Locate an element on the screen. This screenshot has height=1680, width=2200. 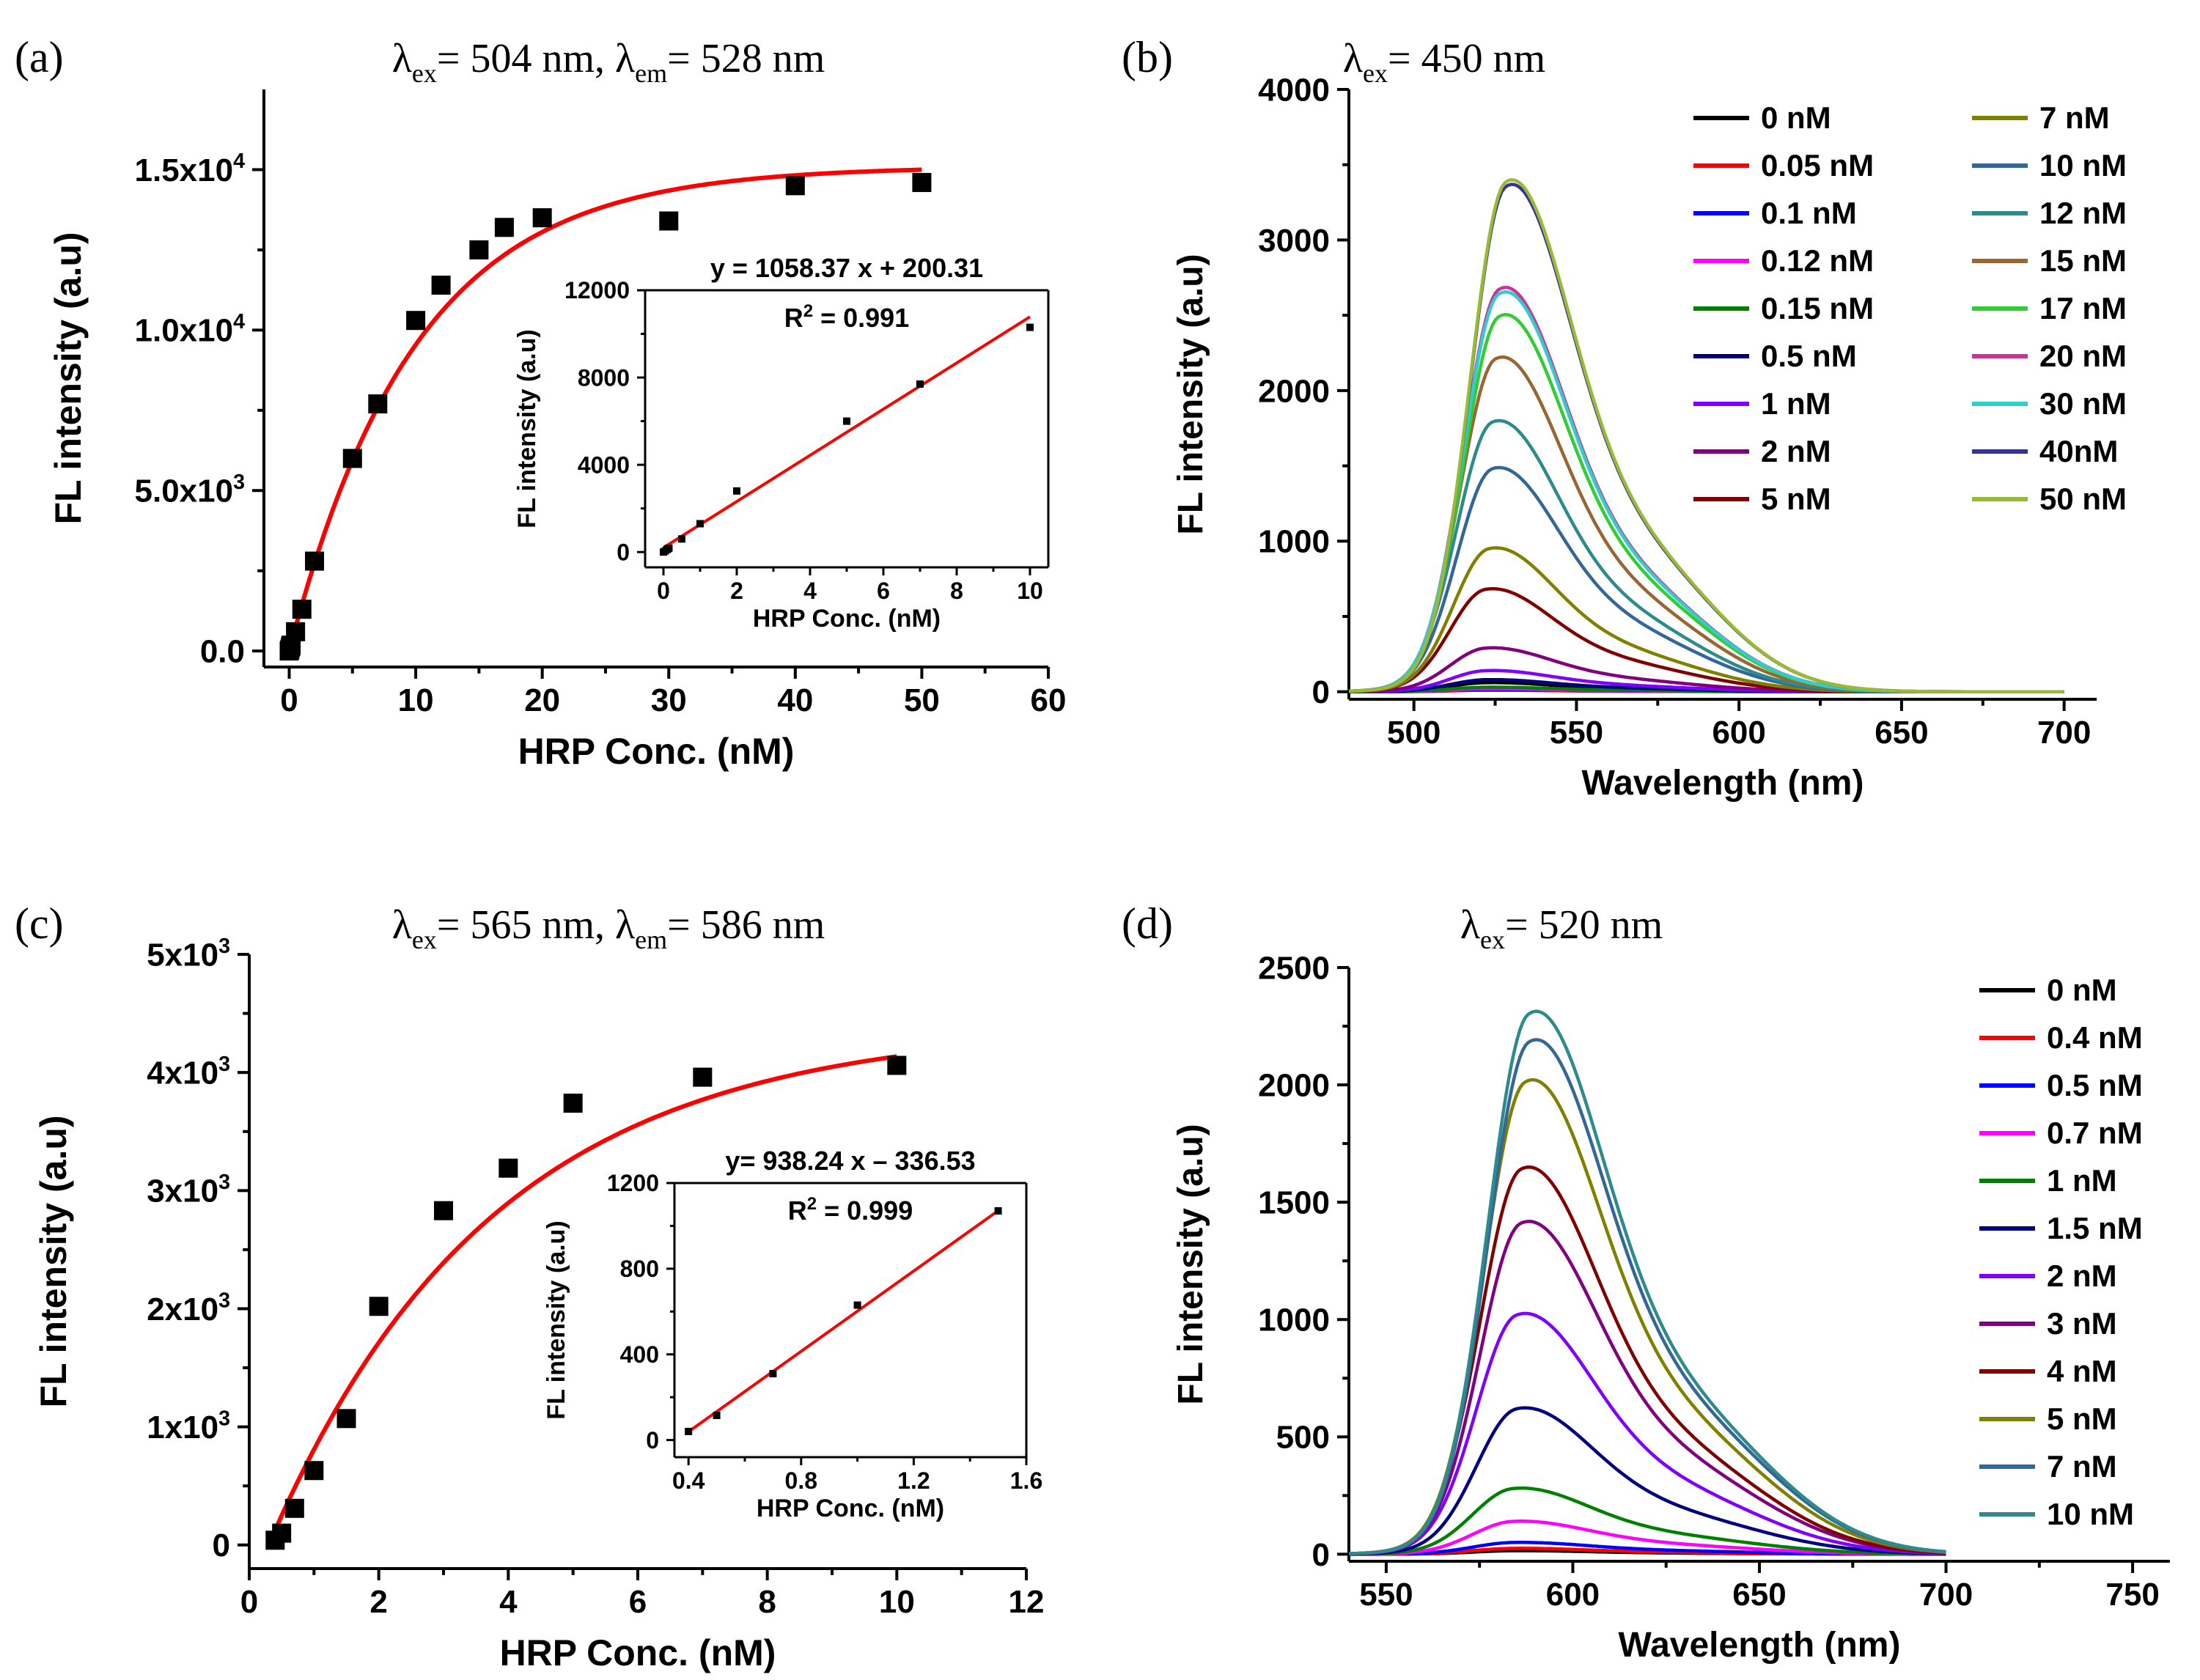
panel-a-inset-x-tick-label: 2 is located at coordinates (736, 591).